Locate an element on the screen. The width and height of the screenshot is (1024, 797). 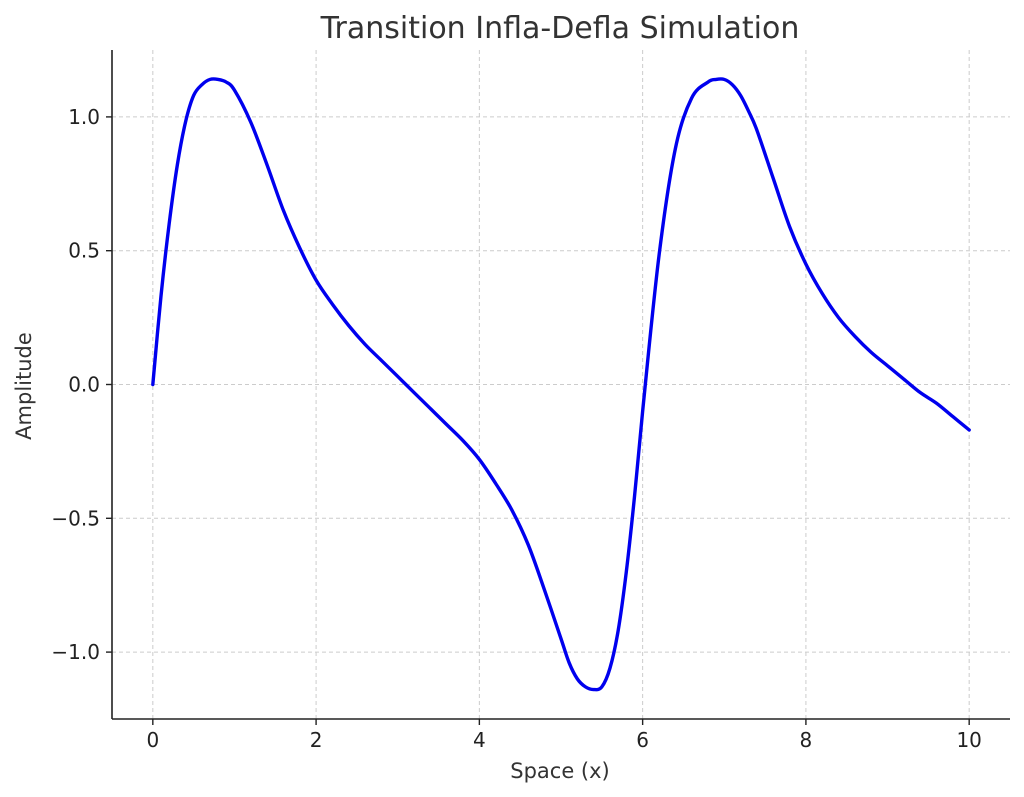
x-tick-label: 0 is located at coordinates (152, 740).